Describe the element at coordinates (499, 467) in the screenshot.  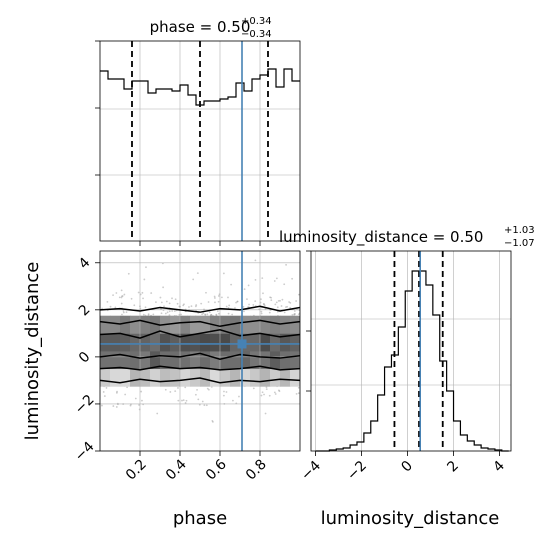
I see `distance-x-tick-label: 4` at that location.